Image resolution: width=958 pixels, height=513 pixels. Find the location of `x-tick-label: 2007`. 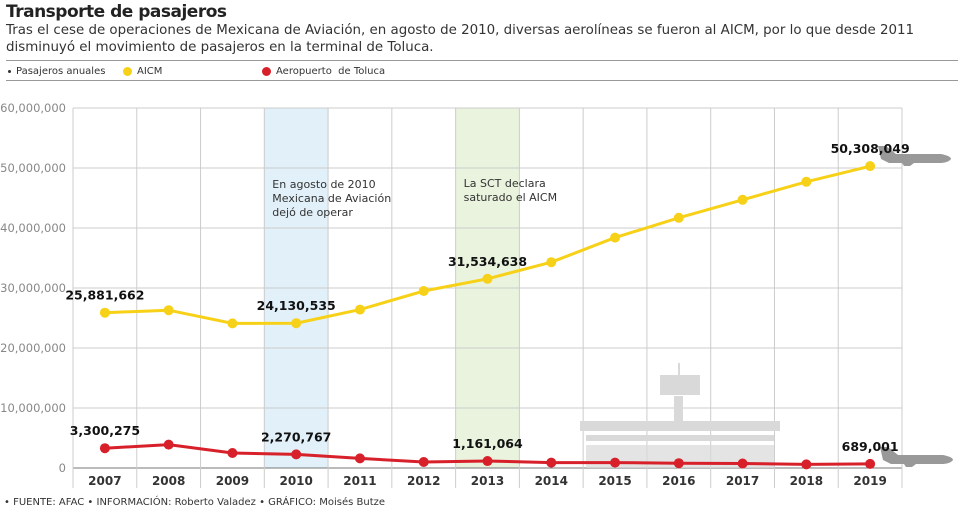

x-tick-label: 2007 is located at coordinates (104, 481).